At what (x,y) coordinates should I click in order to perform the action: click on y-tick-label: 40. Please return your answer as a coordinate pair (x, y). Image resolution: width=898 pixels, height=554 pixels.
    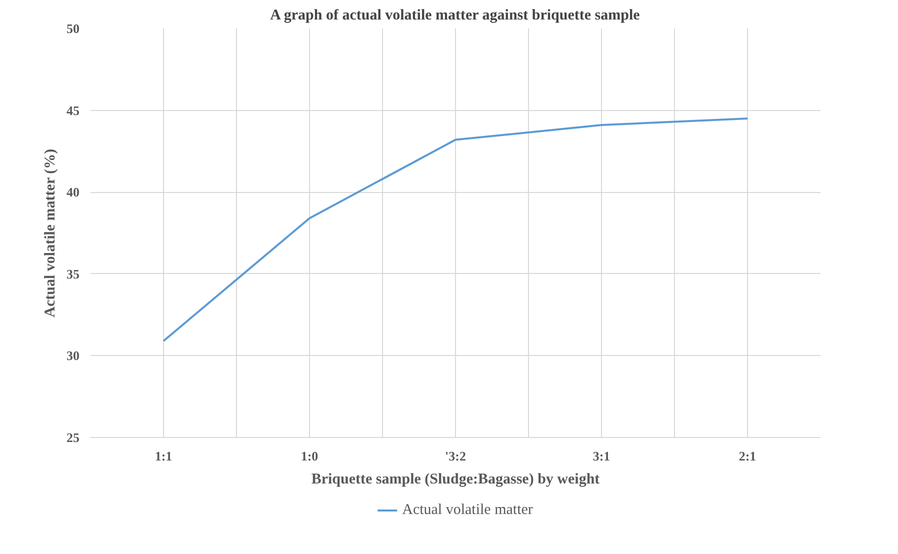
    Looking at the image, I should click on (73, 192).